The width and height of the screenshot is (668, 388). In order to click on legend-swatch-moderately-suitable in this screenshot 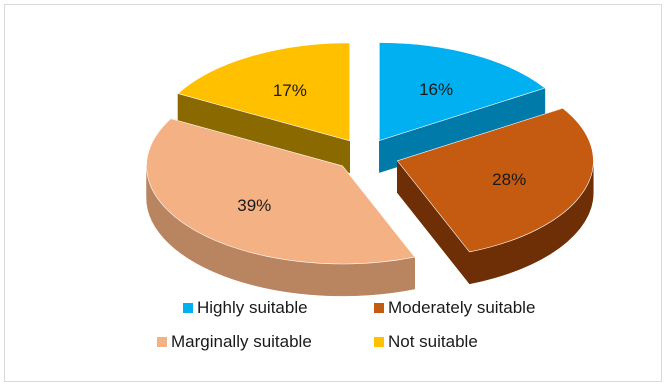, I will do `click(379, 308)`.